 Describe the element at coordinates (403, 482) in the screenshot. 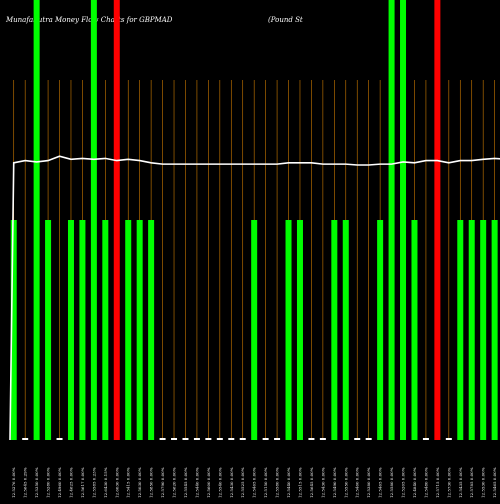

I see `x-tick-label: 12.5205 0.00%` at that location.